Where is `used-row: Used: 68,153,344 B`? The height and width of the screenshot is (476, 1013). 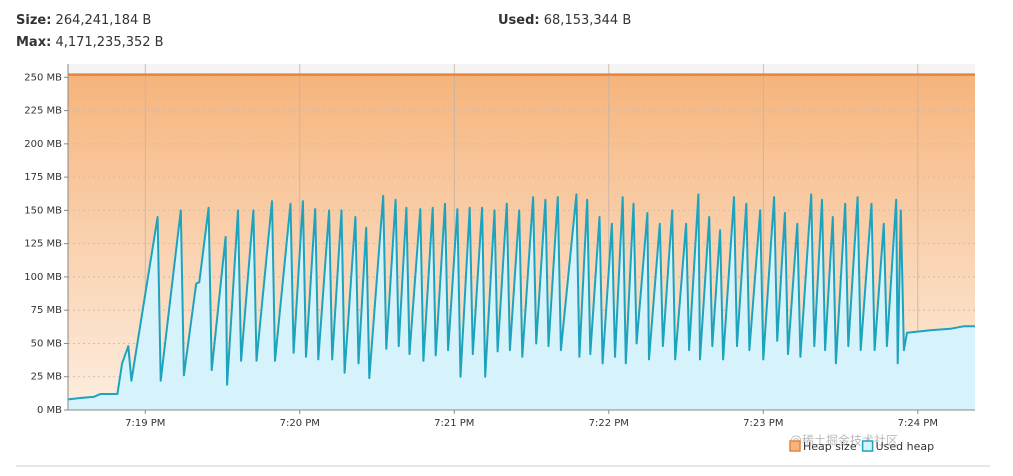
used-row: Used: 68,153,344 B is located at coordinates (564, 20).